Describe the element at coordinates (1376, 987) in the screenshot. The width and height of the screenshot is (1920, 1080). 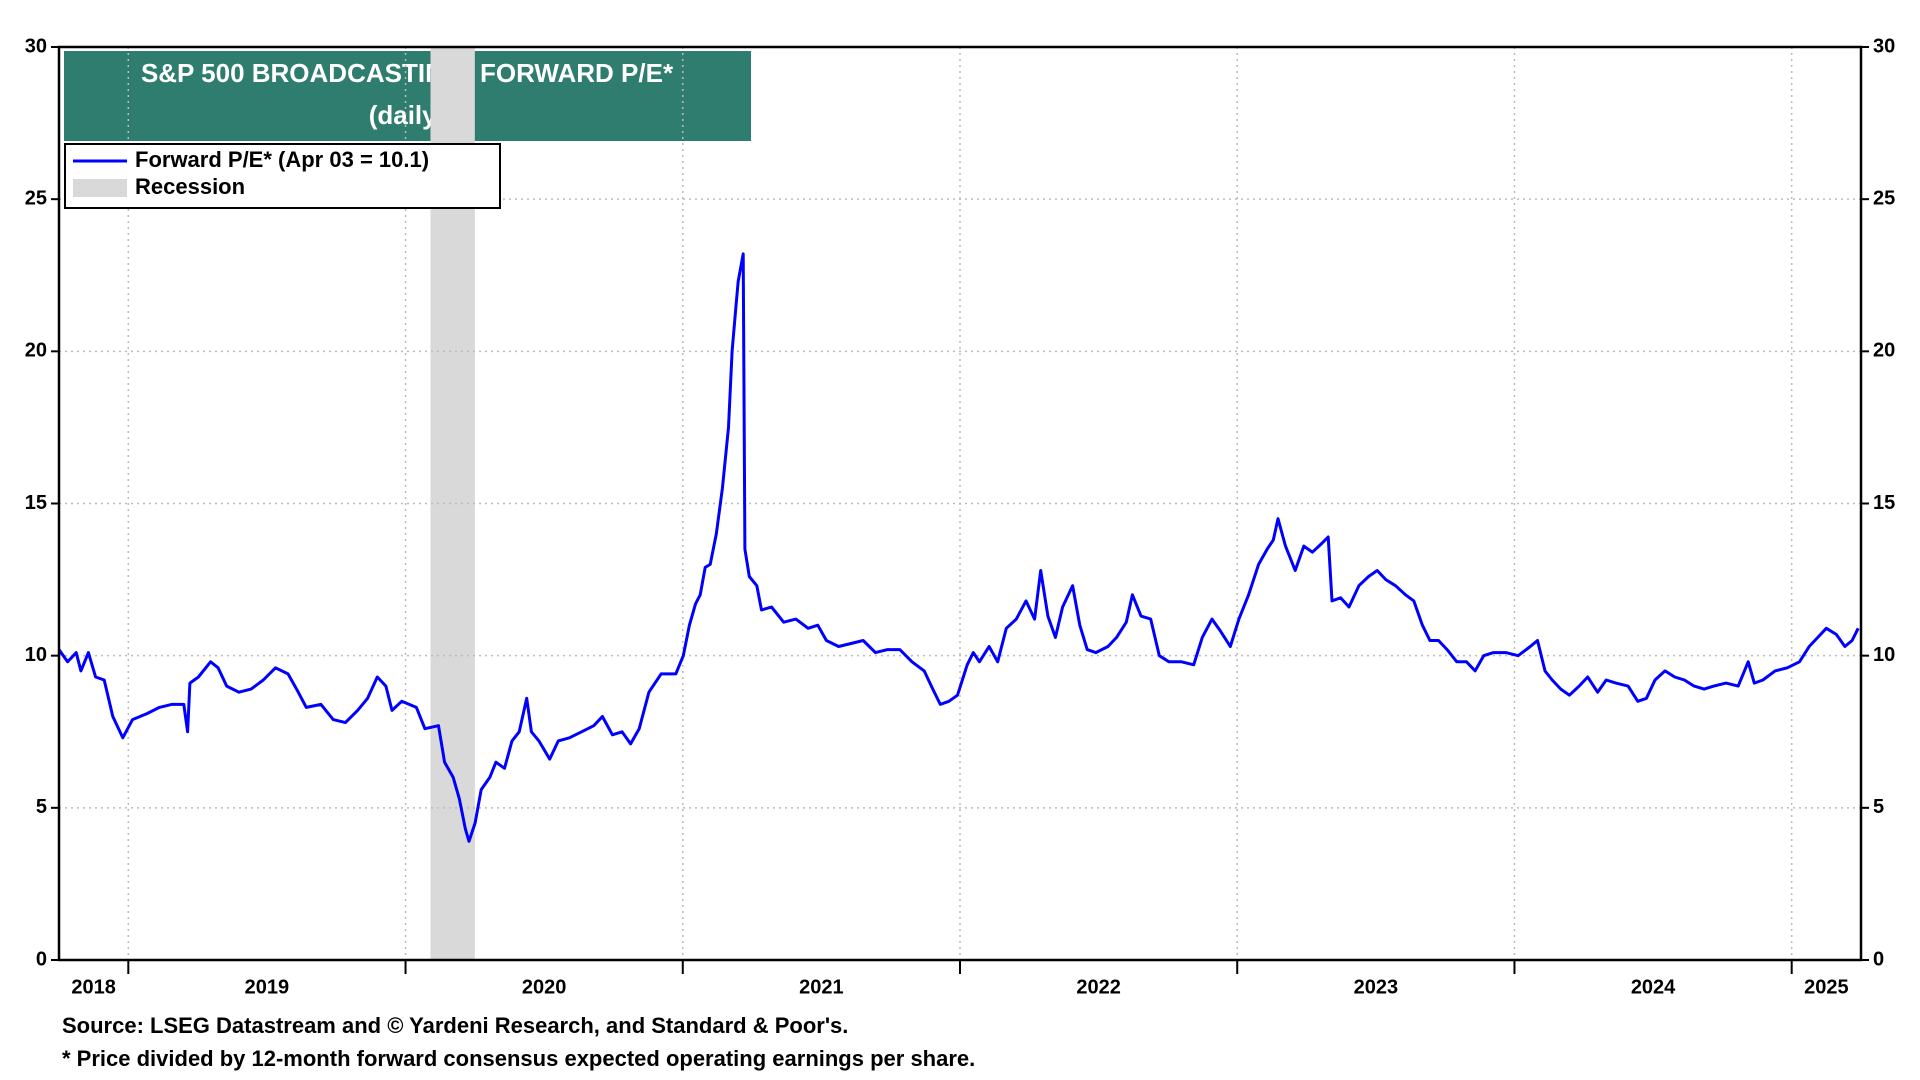
I see `x-tick-label: 2023` at that location.